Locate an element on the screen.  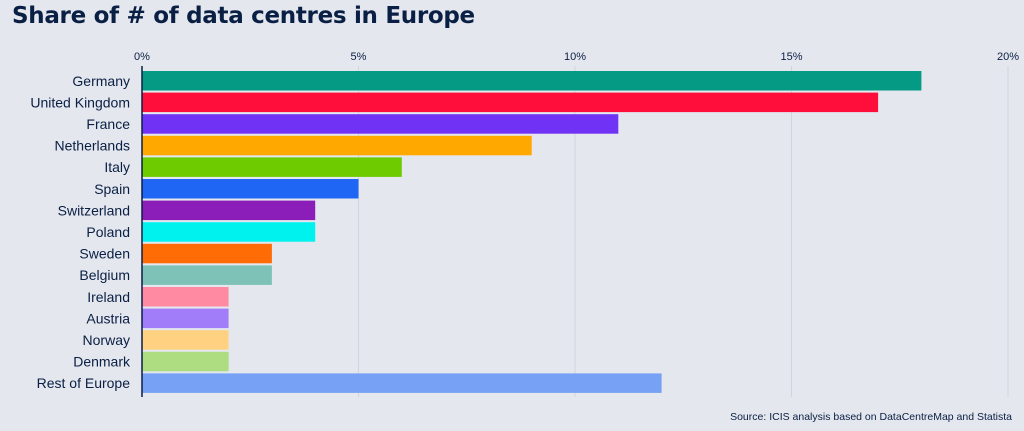
category-label: Spain is located at coordinates (112, 189).